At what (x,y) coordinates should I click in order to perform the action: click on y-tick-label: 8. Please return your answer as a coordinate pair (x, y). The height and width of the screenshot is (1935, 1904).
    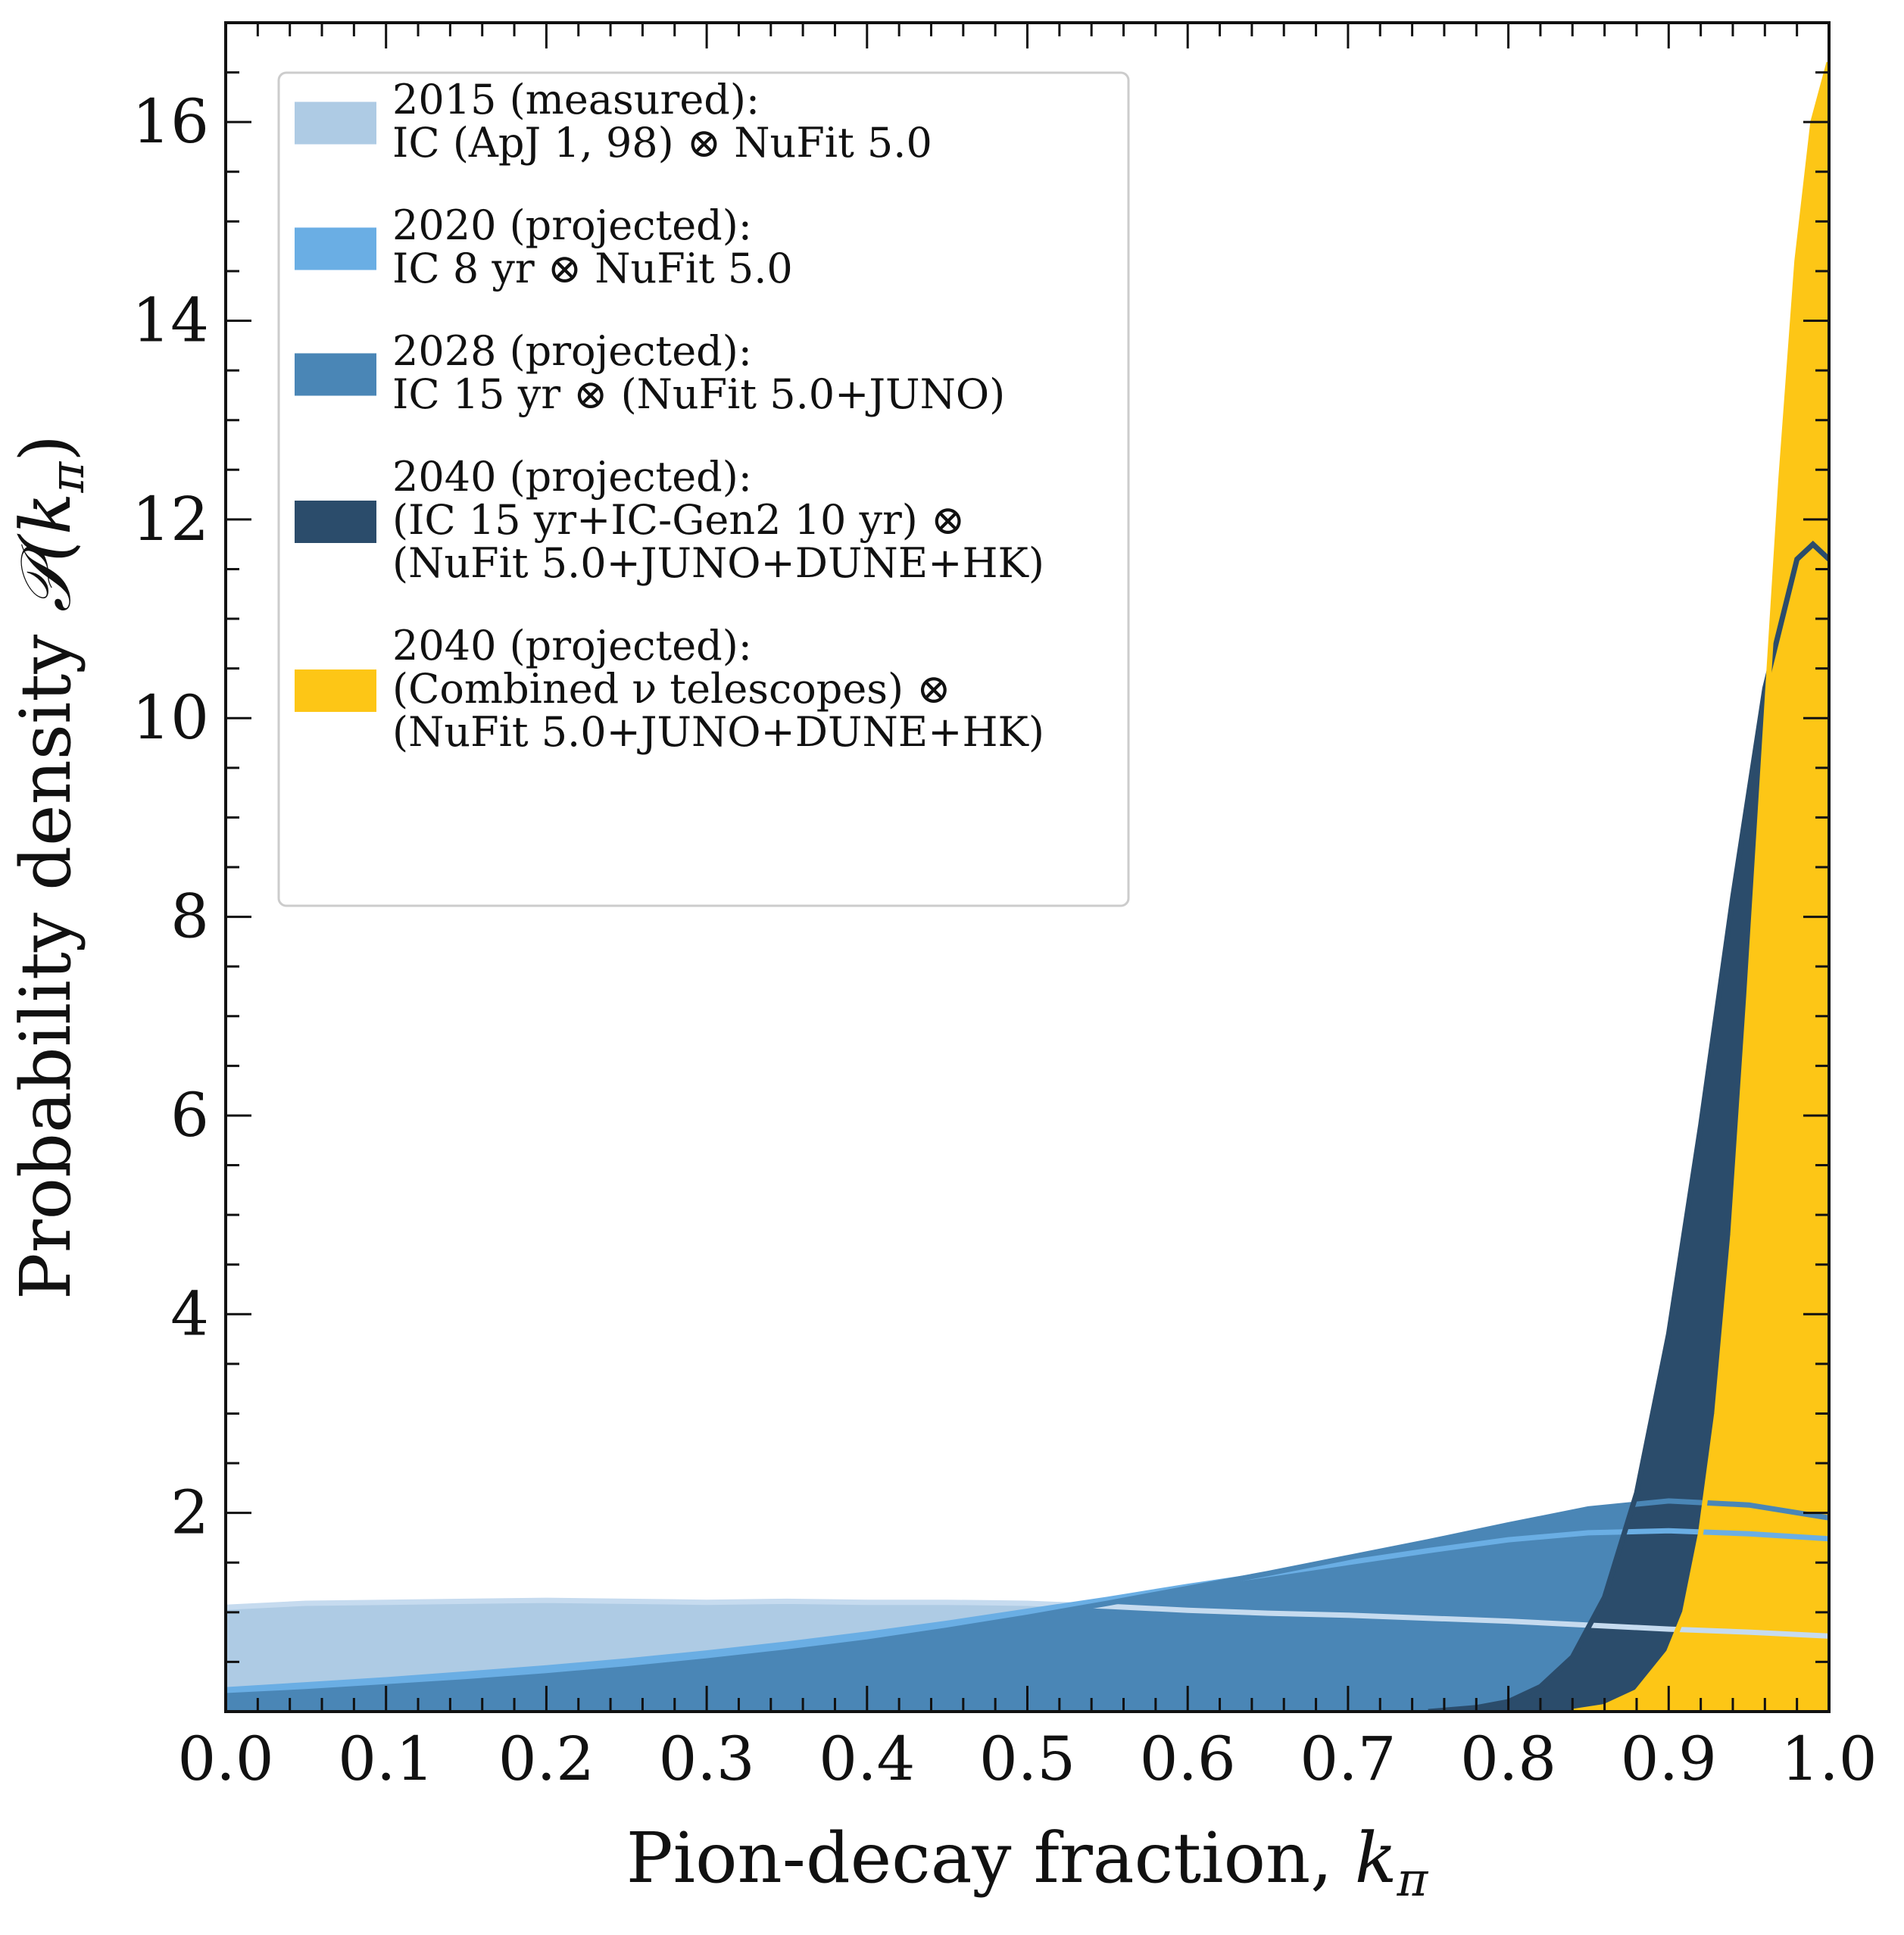
    Looking at the image, I should click on (189, 917).